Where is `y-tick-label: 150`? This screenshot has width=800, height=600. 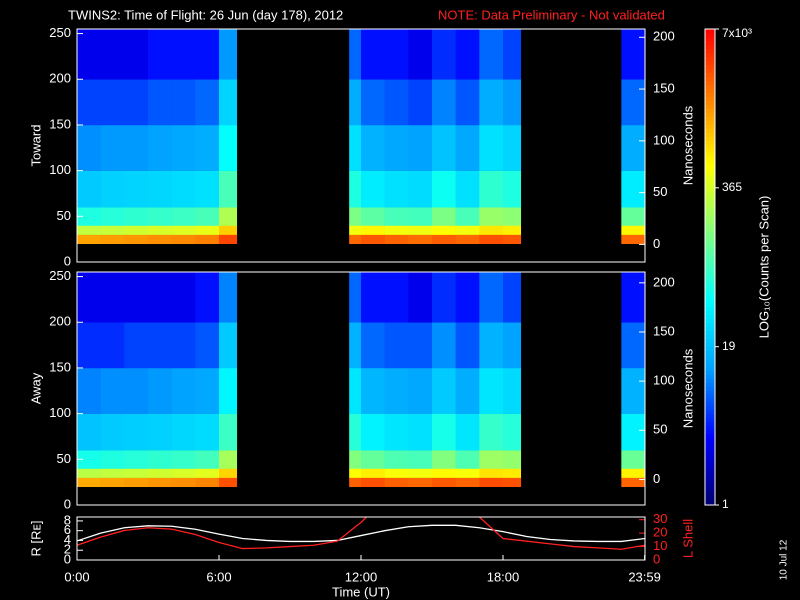
y-tick-label: 150 is located at coordinates (60, 366).